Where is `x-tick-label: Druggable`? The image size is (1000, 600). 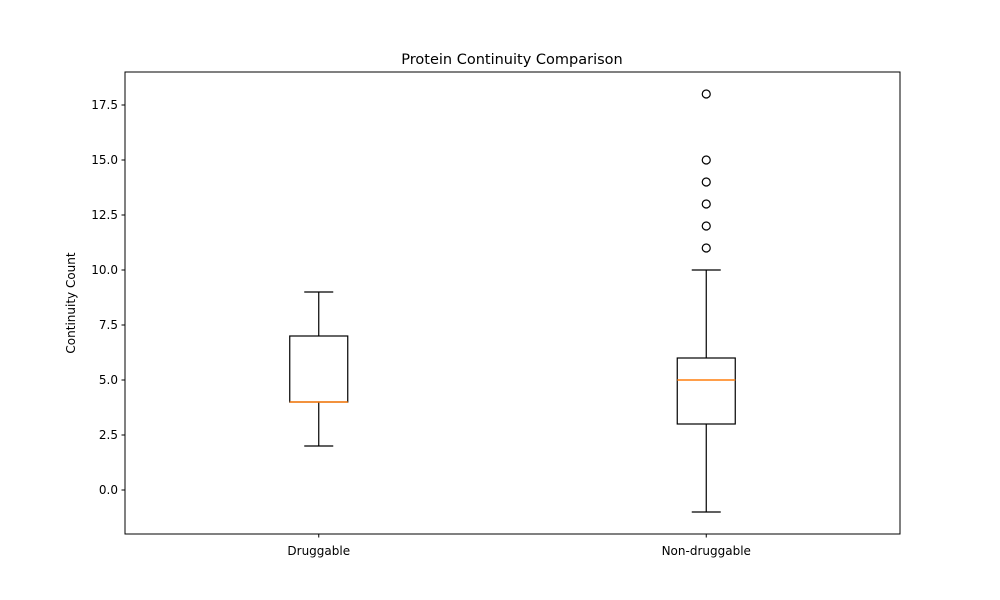 x-tick-label: Druggable is located at coordinates (318, 551).